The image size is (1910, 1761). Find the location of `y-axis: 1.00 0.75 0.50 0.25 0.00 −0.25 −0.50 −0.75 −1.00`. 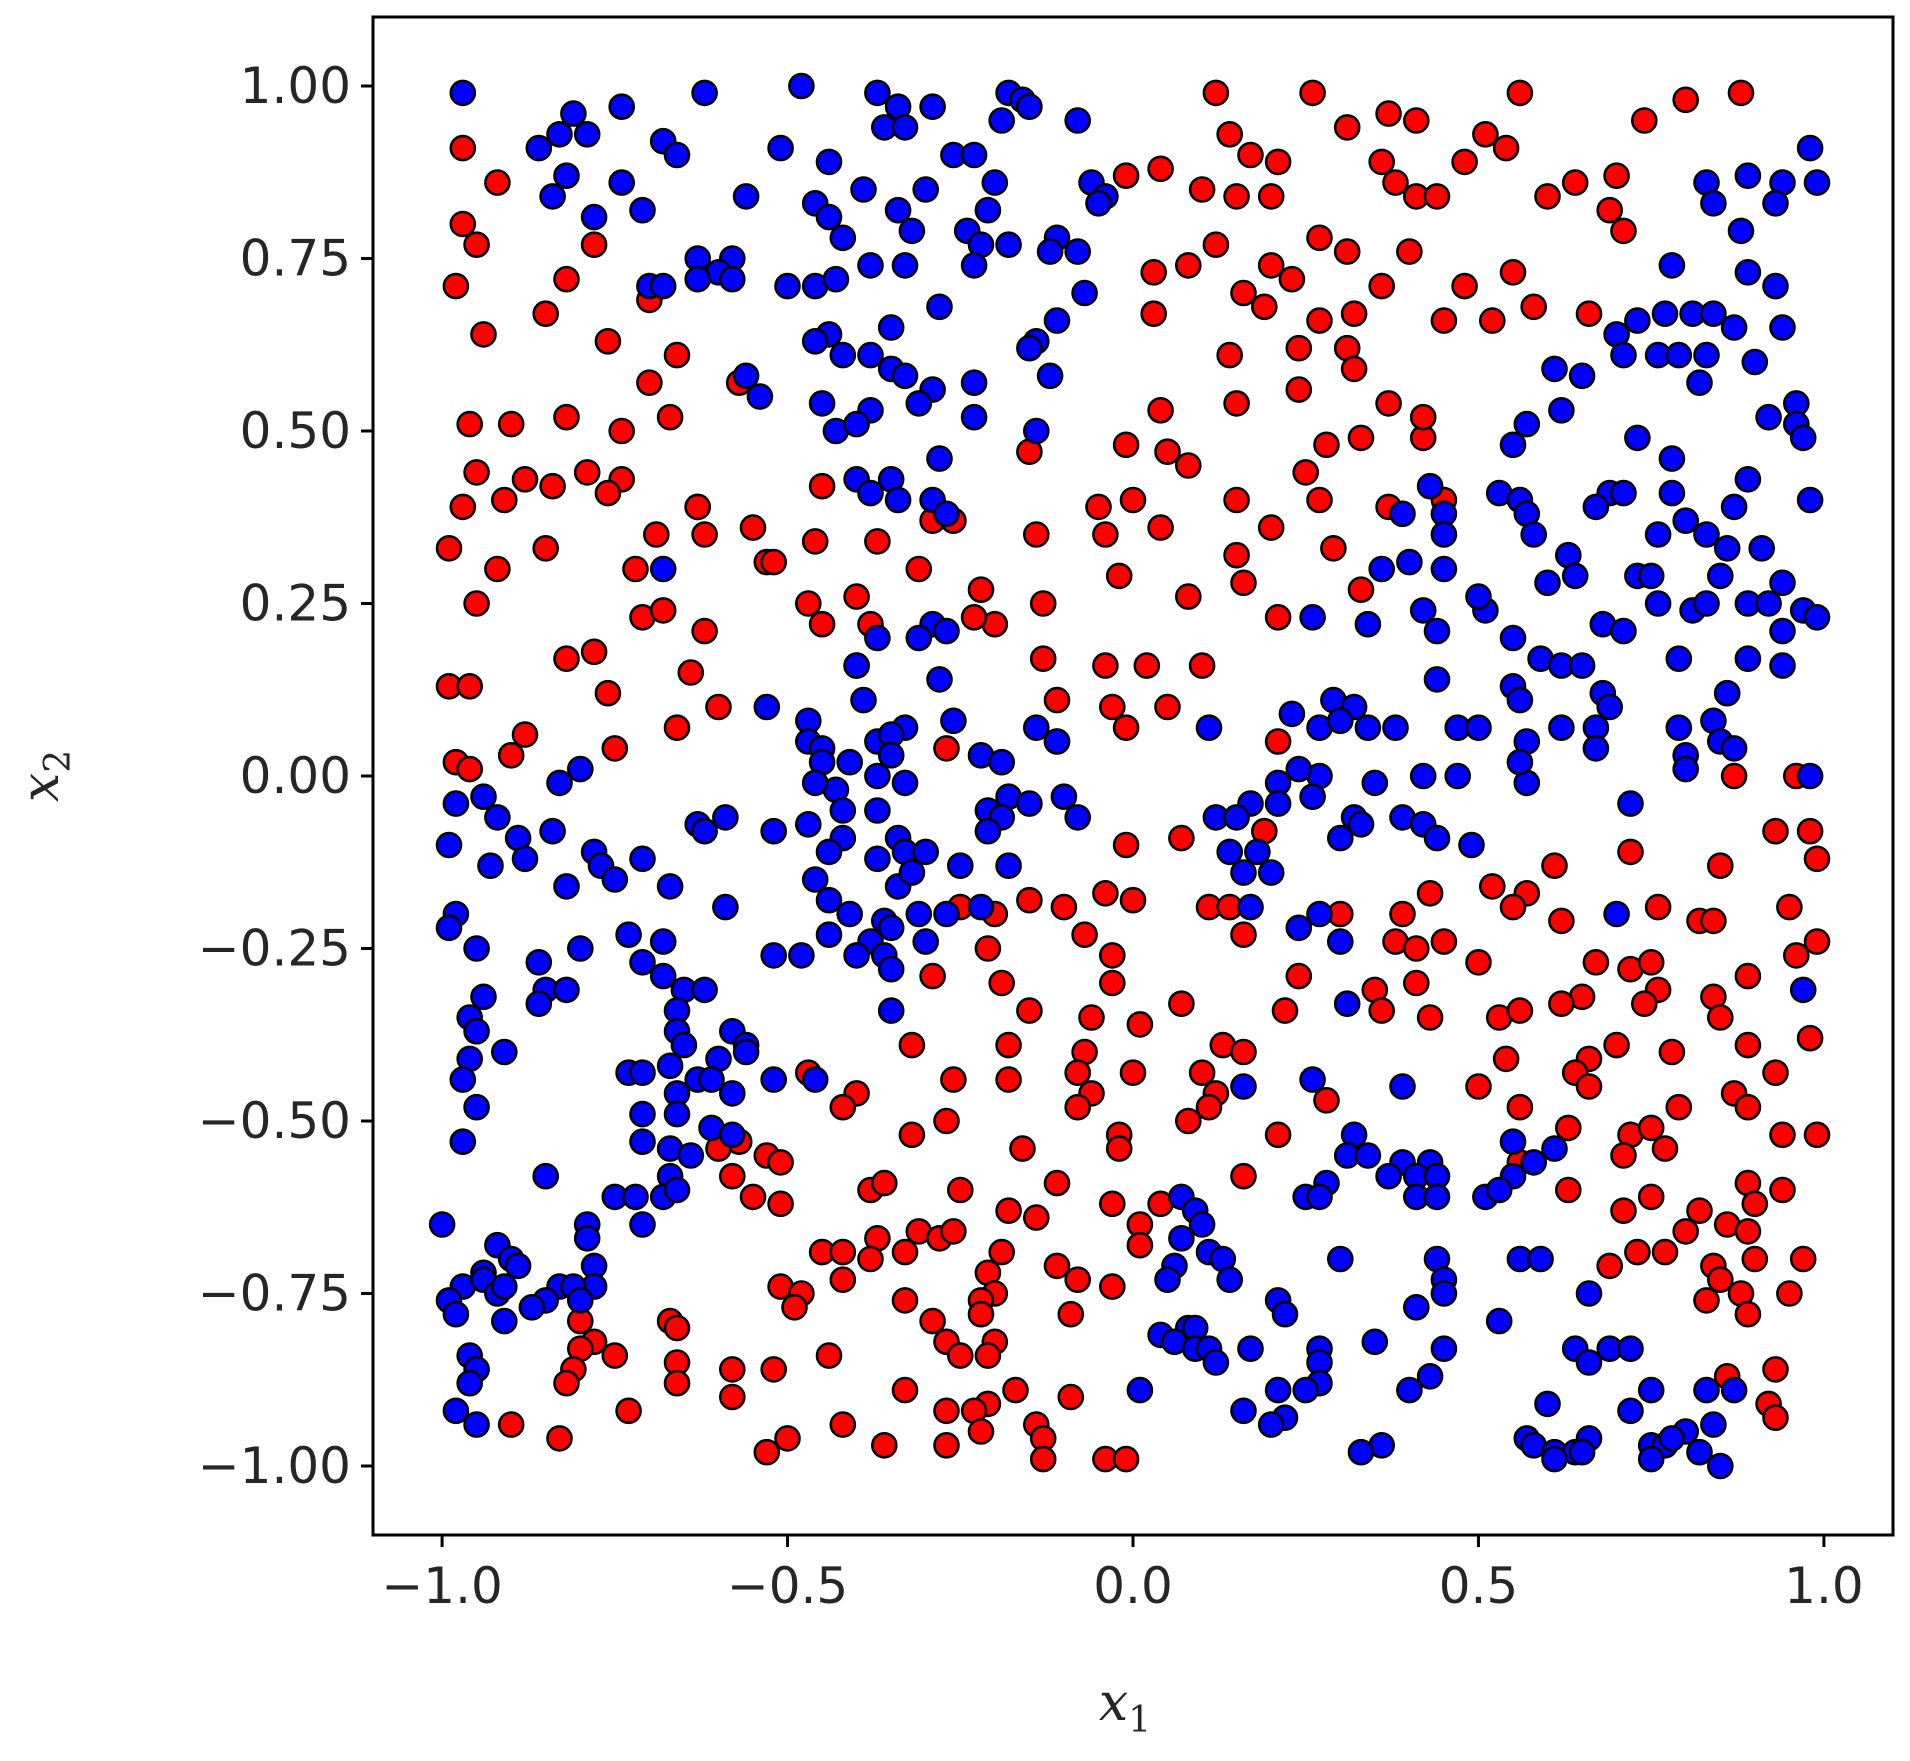

y-axis: 1.00 0.75 0.50 0.25 0.00 −0.25 −0.50 −0.75 −1.00 is located at coordinates (285, 776).